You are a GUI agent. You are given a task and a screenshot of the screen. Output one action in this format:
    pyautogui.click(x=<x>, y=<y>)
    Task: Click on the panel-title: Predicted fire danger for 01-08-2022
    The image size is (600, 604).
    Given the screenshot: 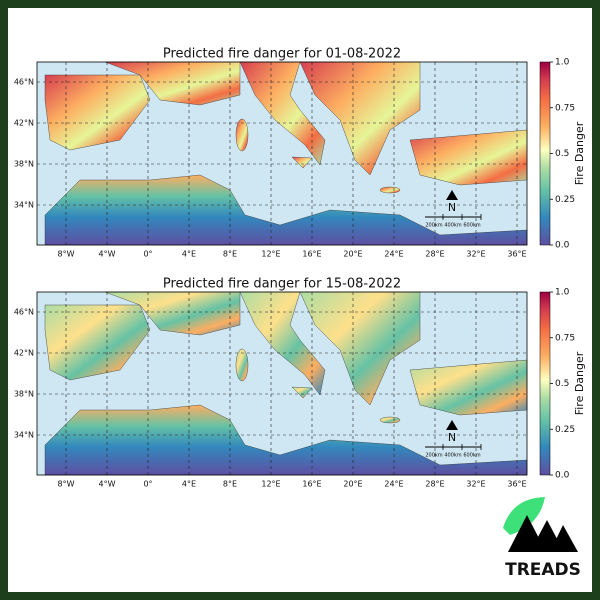 What is the action you would take?
    pyautogui.click(x=282, y=54)
    